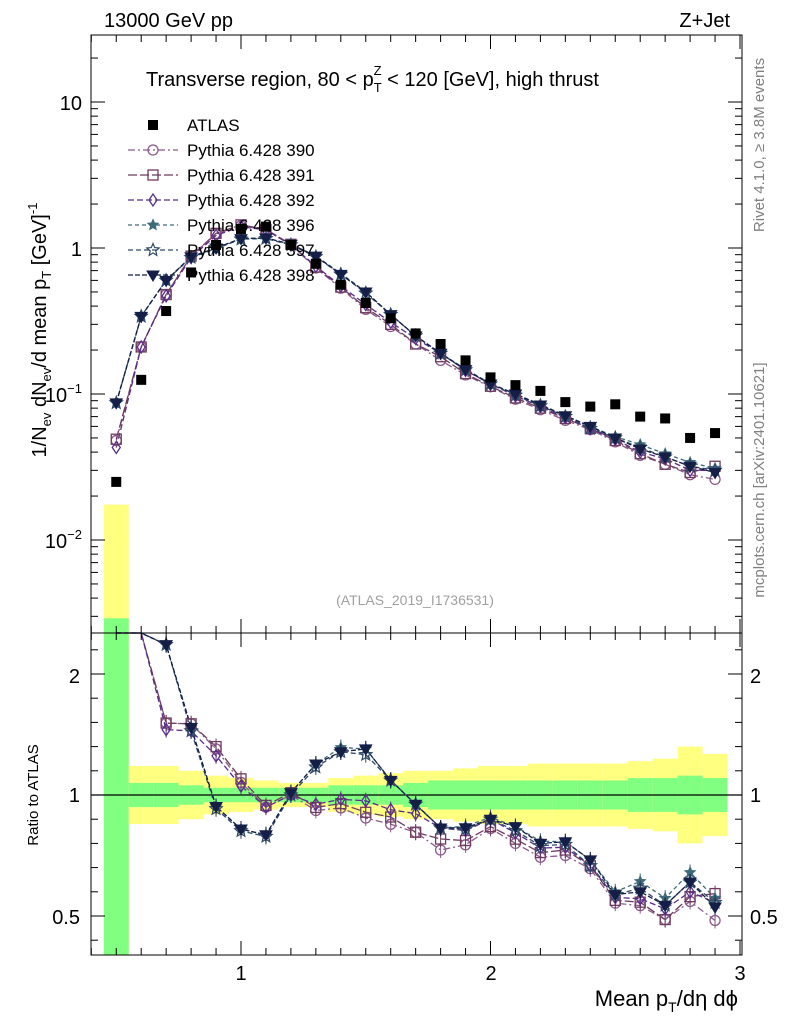  What do you see at coordinates (116, 439) in the screenshot?
I see `point-p391` at bounding box center [116, 439].